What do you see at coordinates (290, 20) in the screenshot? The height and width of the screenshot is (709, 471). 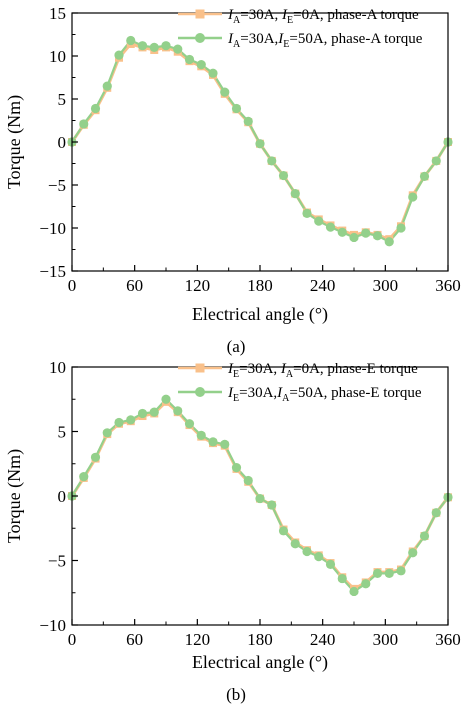 I see `panel-a-legend-1-s2: E` at bounding box center [290, 20].